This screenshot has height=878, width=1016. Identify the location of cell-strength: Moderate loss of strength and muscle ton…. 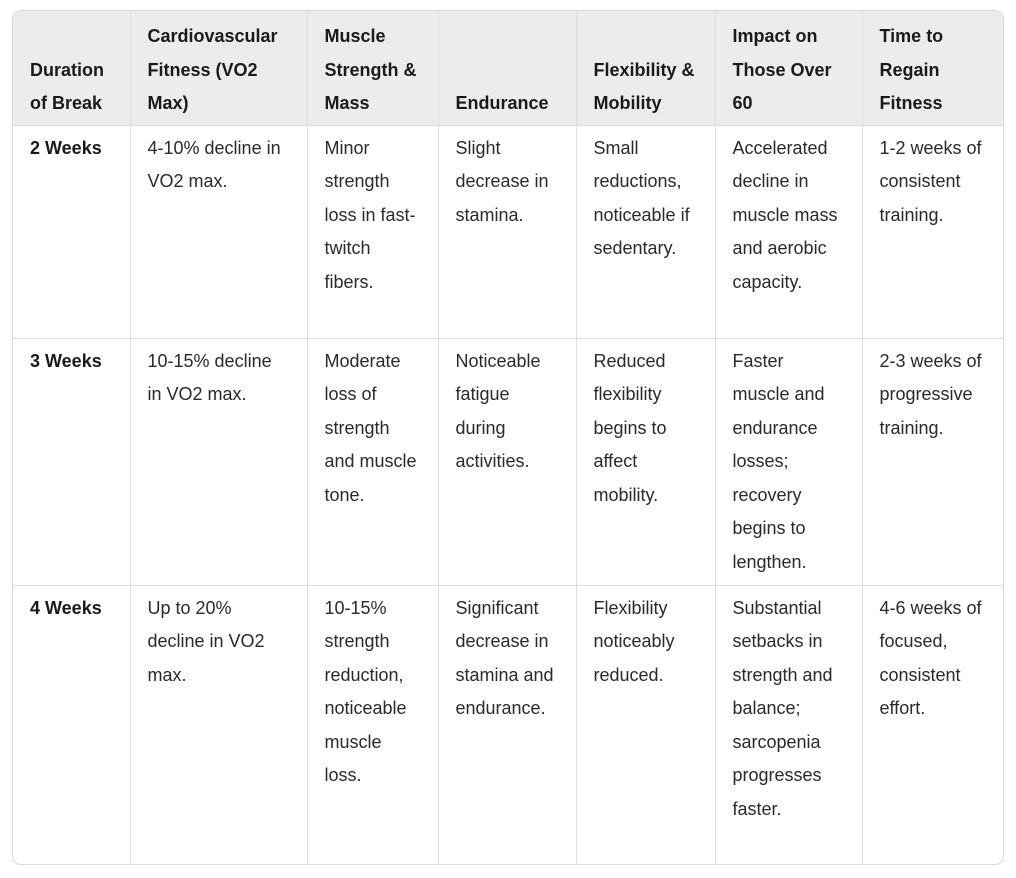
(373, 462).